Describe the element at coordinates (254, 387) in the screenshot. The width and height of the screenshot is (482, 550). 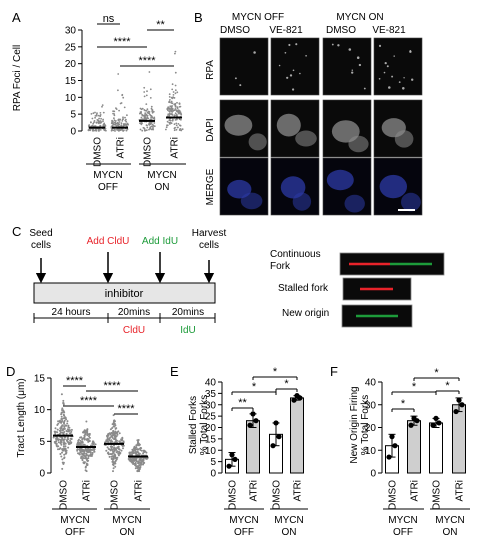
I see `significance-label: *` at that location.